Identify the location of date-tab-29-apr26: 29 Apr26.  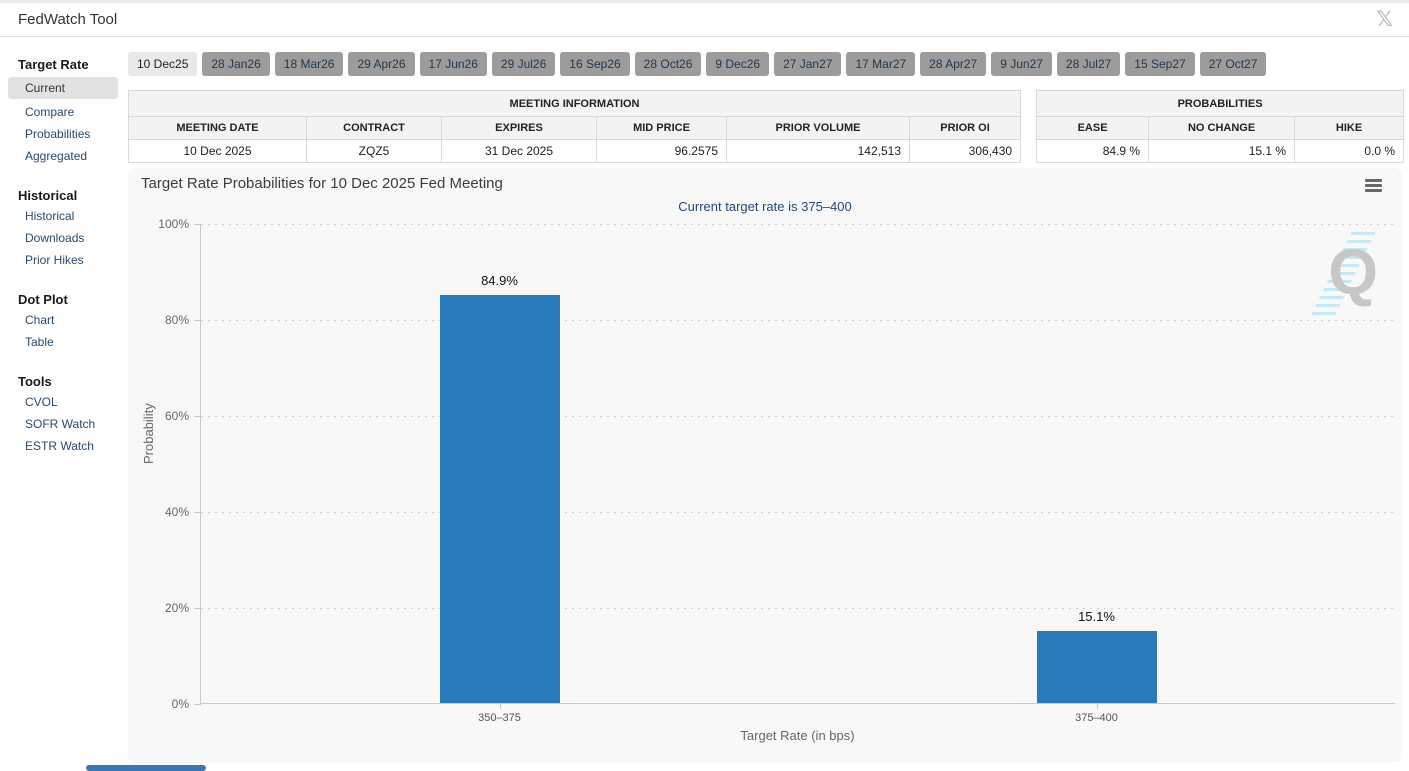
(381, 64).